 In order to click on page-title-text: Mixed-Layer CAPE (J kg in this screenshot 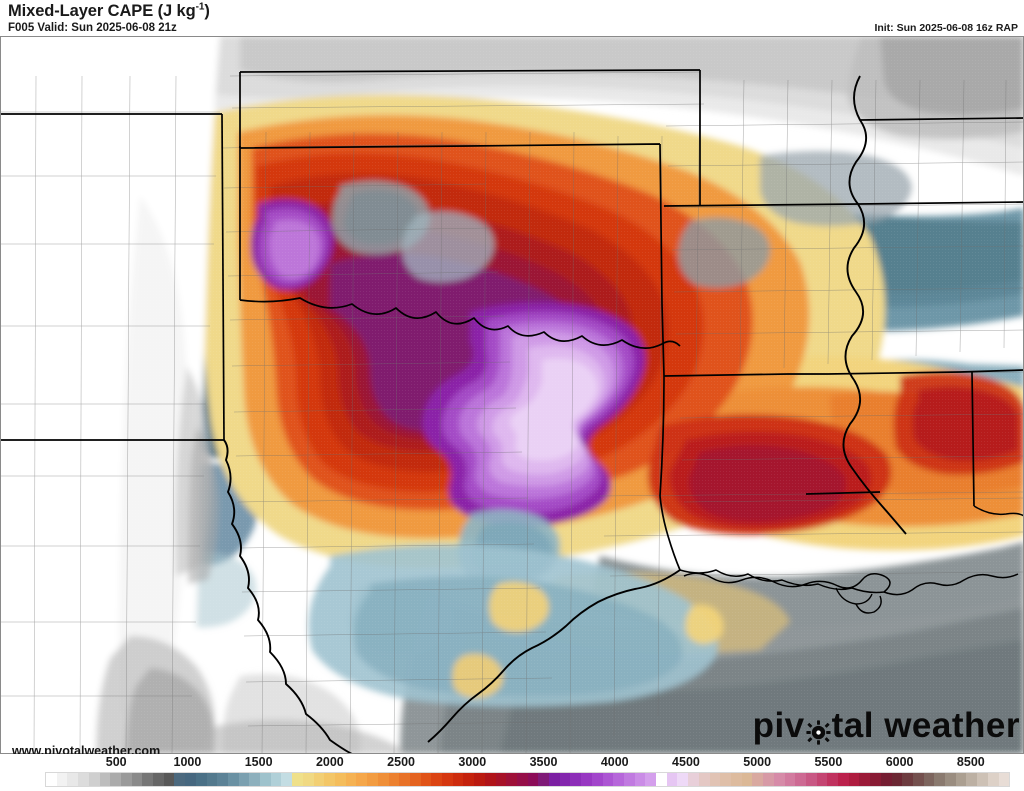, I will do `click(102, 11)`.